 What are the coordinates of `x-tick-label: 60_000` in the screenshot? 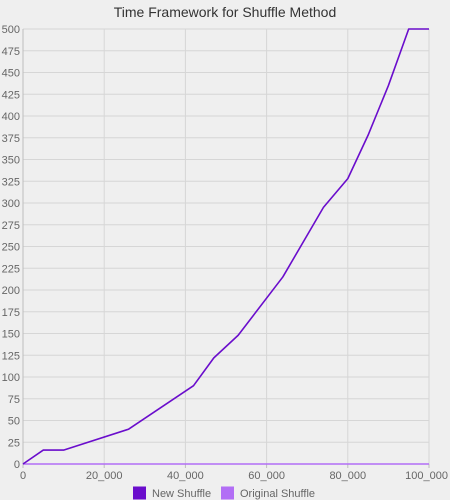 It's located at (266, 476).